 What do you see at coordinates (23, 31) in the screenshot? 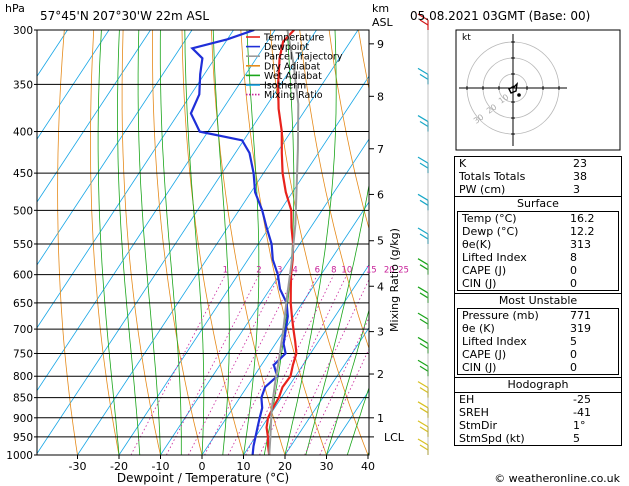
I see `pressure-tick-label: 300` at bounding box center [23, 31].